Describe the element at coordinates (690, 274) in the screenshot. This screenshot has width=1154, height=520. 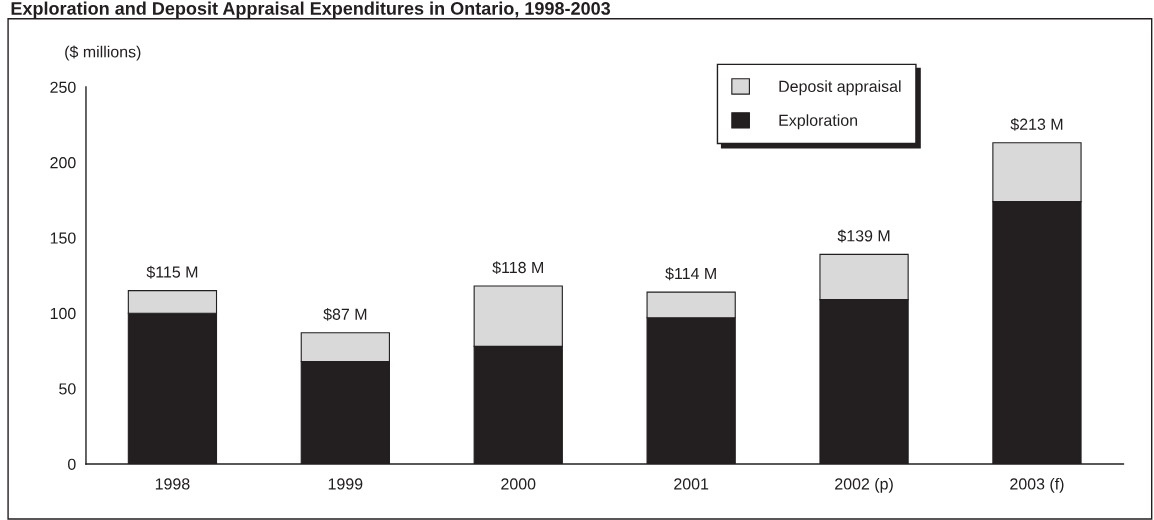
I see `total-label: $114 M` at that location.